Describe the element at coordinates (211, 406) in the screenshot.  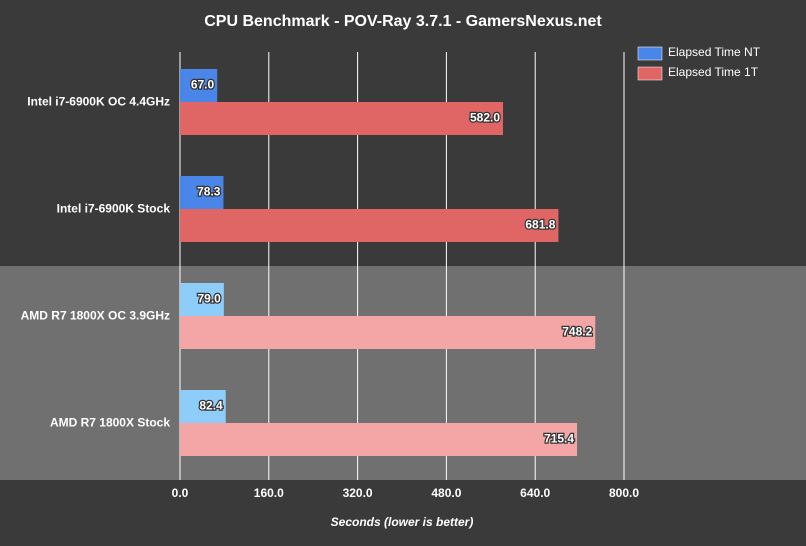
I see `value-label: 82.4` at that location.